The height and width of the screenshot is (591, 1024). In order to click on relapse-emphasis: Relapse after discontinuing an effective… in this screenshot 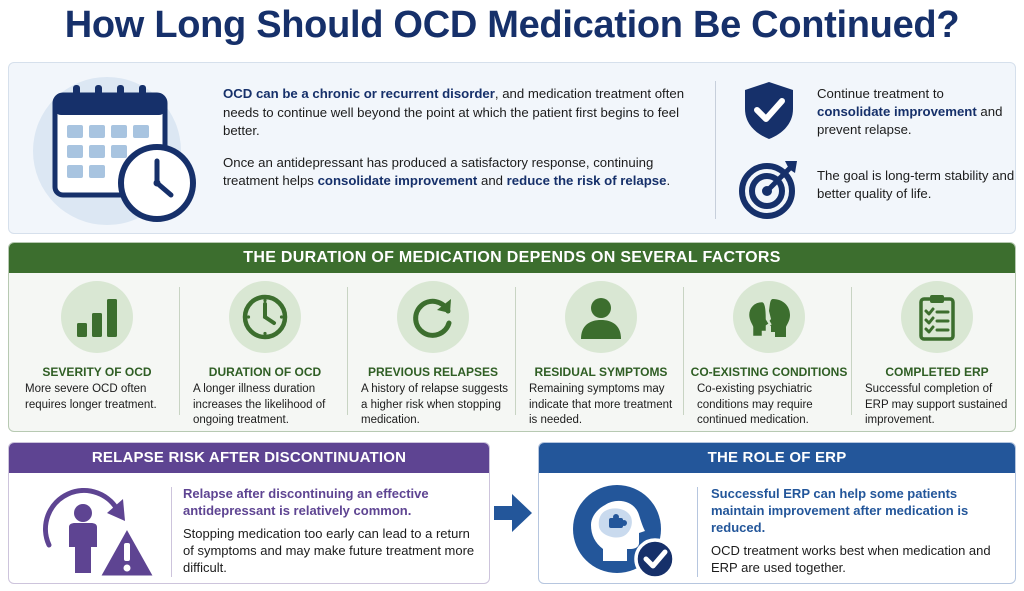, I will do `click(306, 502)`.